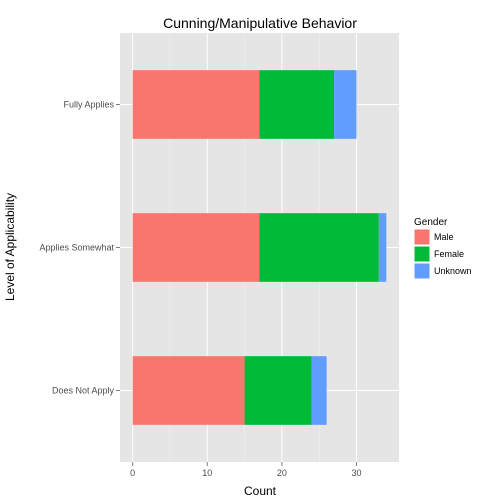  What do you see at coordinates (188, 390) in the screenshot?
I see `bar-male-does-not-apply` at bounding box center [188, 390].